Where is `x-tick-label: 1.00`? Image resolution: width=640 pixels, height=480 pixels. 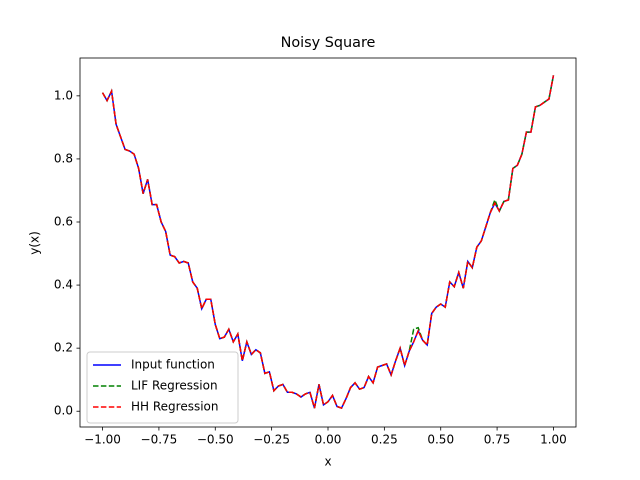 x-tick-label: 1.00 is located at coordinates (553, 440).